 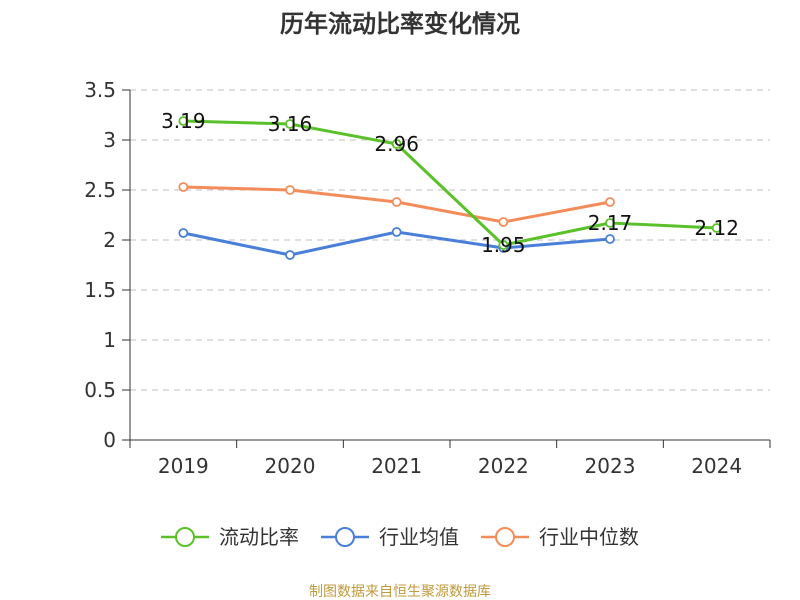 What do you see at coordinates (396, 466) in the screenshot?
I see `x-tick-label: 2021` at bounding box center [396, 466].